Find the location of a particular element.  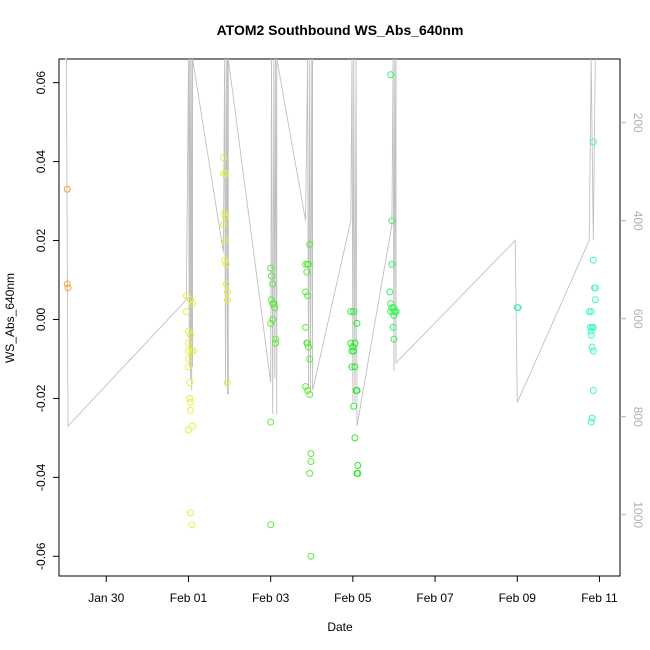

y-tick-label: 0.04 is located at coordinates (41, 162).